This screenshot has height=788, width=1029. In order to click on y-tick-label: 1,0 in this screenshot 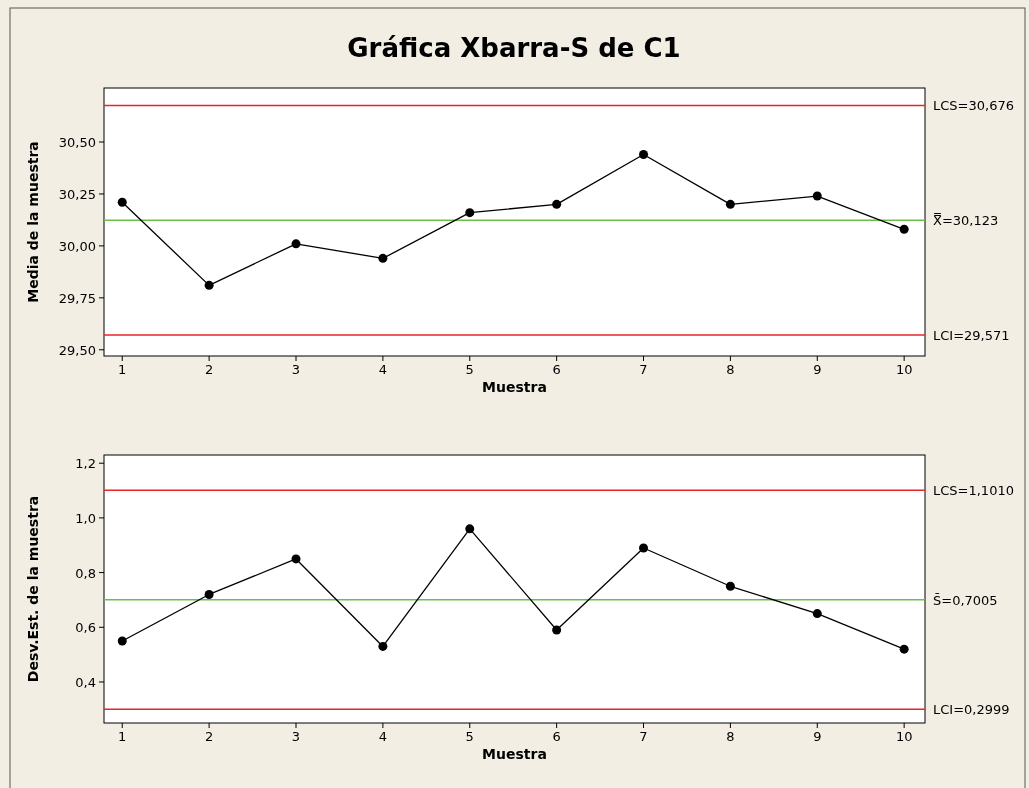, I will do `click(85, 518)`.